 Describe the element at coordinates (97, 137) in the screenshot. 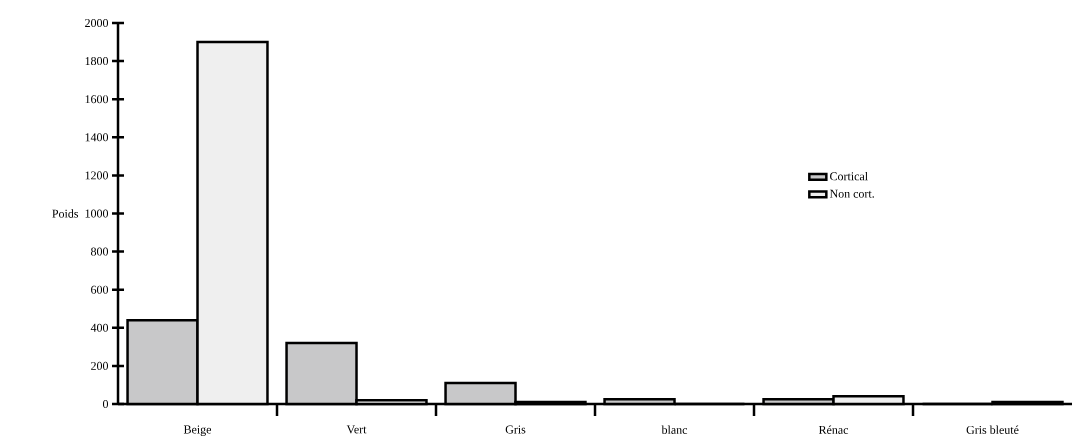

I see `y-tick-label: 1400` at that location.